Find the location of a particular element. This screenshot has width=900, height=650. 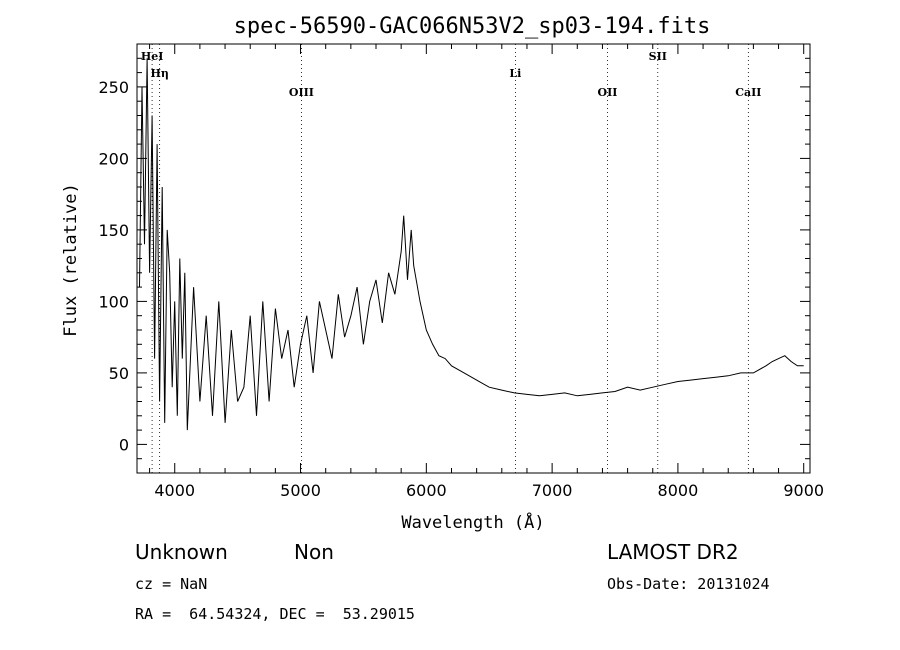

y-tick-label: 50 is located at coordinates (119, 373).